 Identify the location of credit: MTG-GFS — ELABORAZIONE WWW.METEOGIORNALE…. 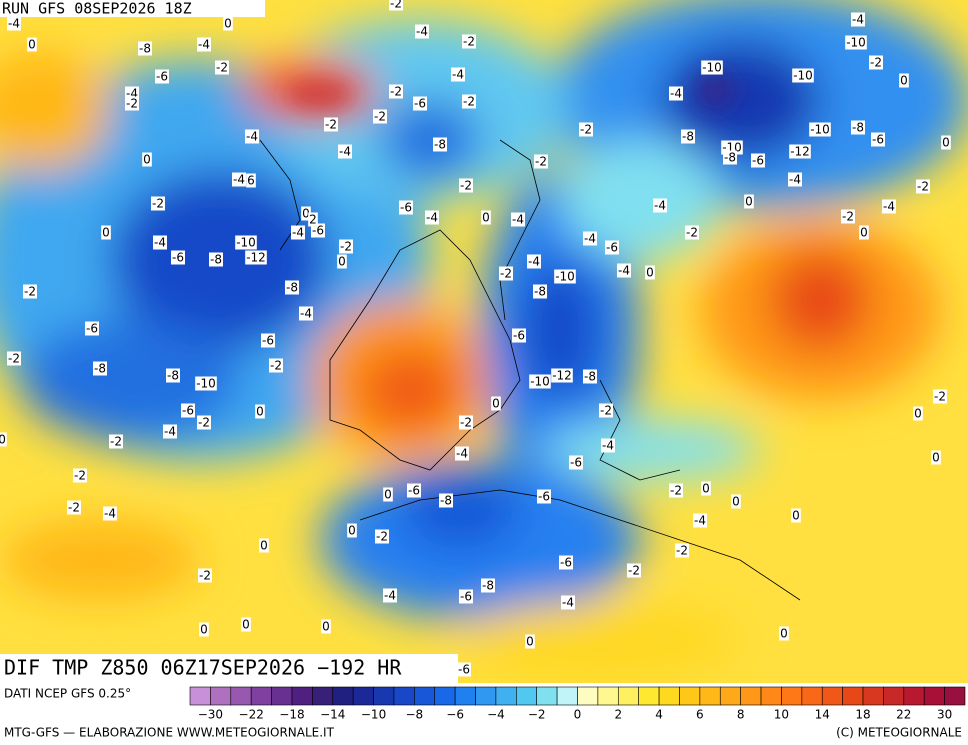
(169, 733).